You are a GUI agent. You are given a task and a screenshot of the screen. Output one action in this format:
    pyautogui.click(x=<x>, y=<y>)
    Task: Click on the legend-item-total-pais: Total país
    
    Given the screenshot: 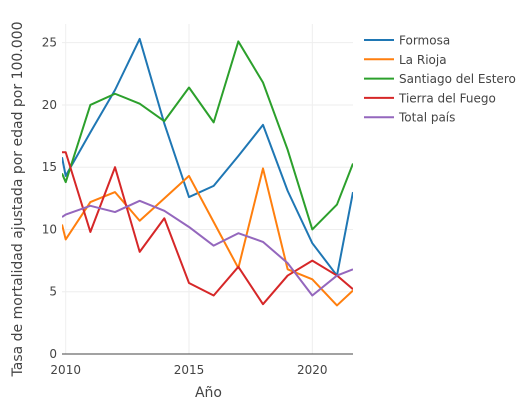 What is the action you would take?
    pyautogui.click(x=409, y=118)
    